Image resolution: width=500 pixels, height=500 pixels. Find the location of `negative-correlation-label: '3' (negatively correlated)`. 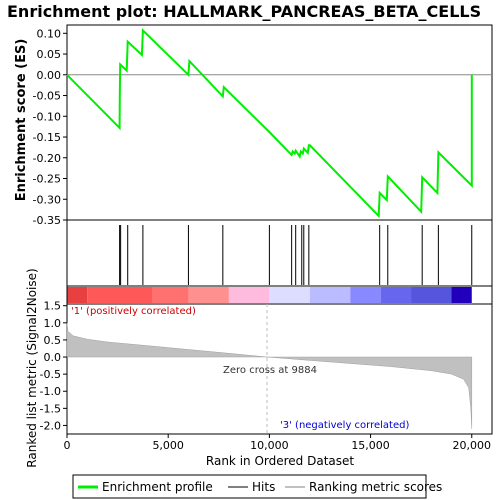

negative-correlation-label: '3' (negatively correlated) is located at coordinates (344, 425).